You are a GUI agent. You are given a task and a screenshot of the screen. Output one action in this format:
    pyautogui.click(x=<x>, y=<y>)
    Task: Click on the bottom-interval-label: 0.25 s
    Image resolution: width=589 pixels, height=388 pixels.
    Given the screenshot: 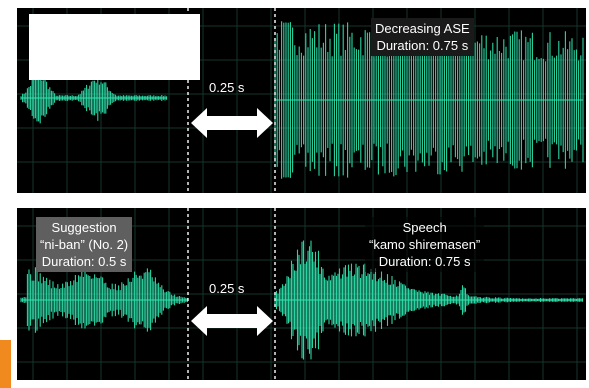 What is the action you would take?
    pyautogui.click(x=227, y=288)
    